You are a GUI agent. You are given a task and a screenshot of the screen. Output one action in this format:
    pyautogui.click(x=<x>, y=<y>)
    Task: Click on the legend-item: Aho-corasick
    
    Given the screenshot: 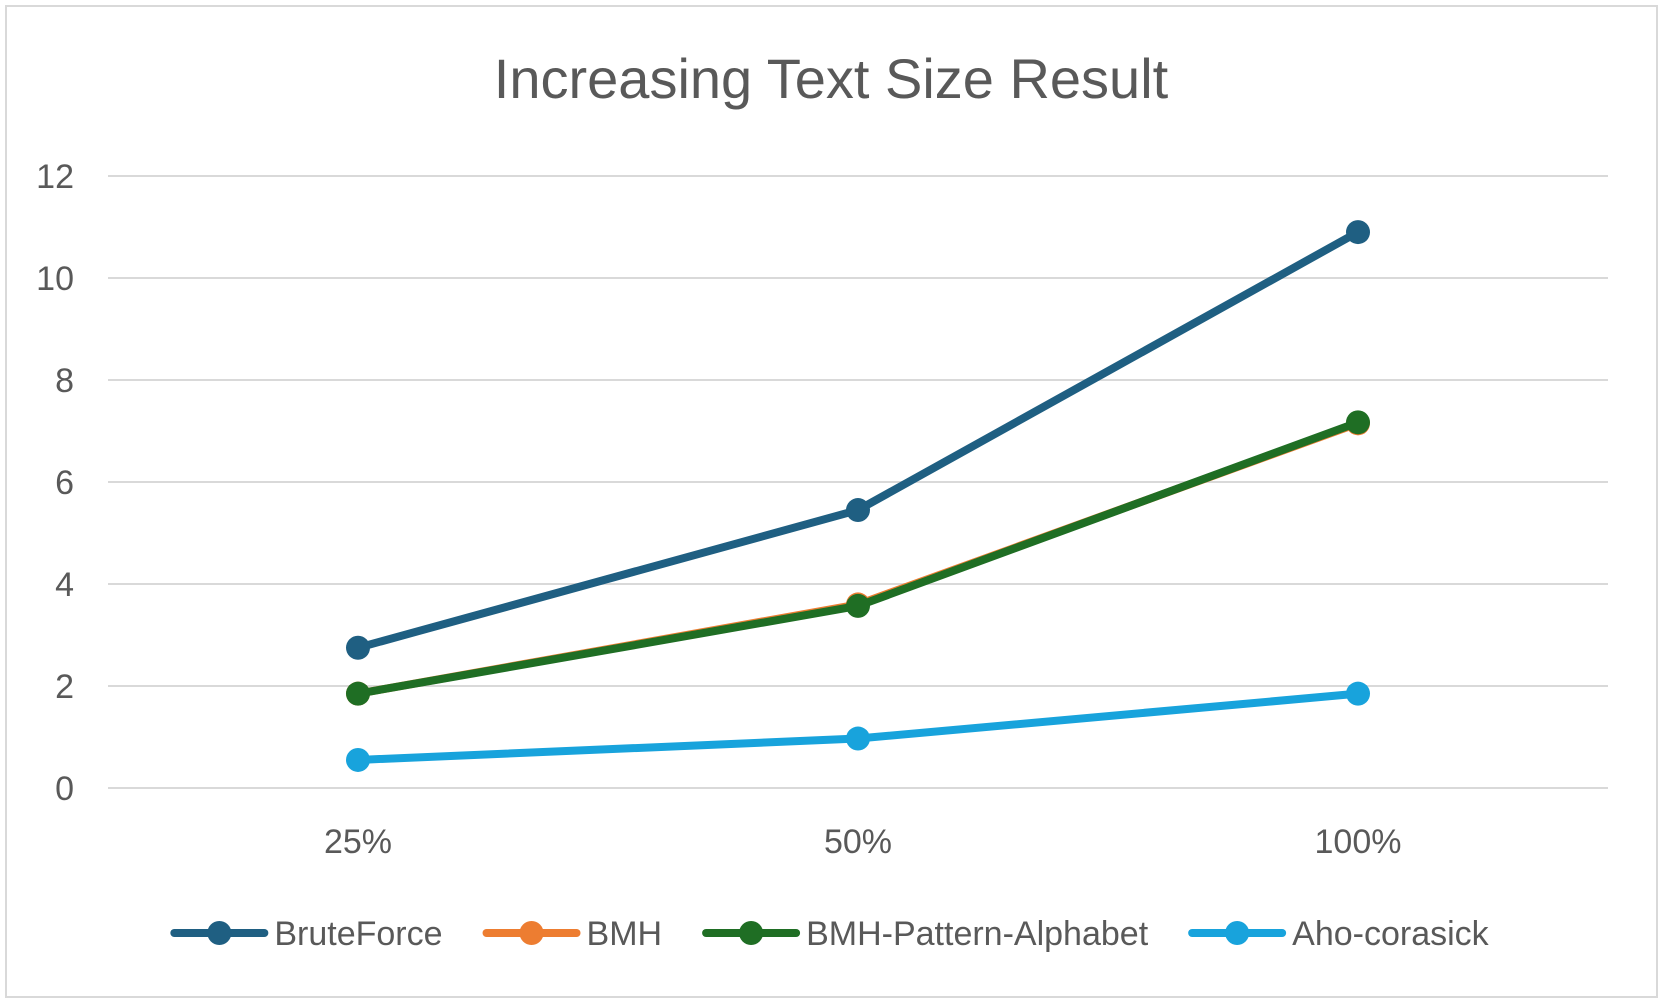 What is the action you would take?
    pyautogui.click(x=1339, y=934)
    